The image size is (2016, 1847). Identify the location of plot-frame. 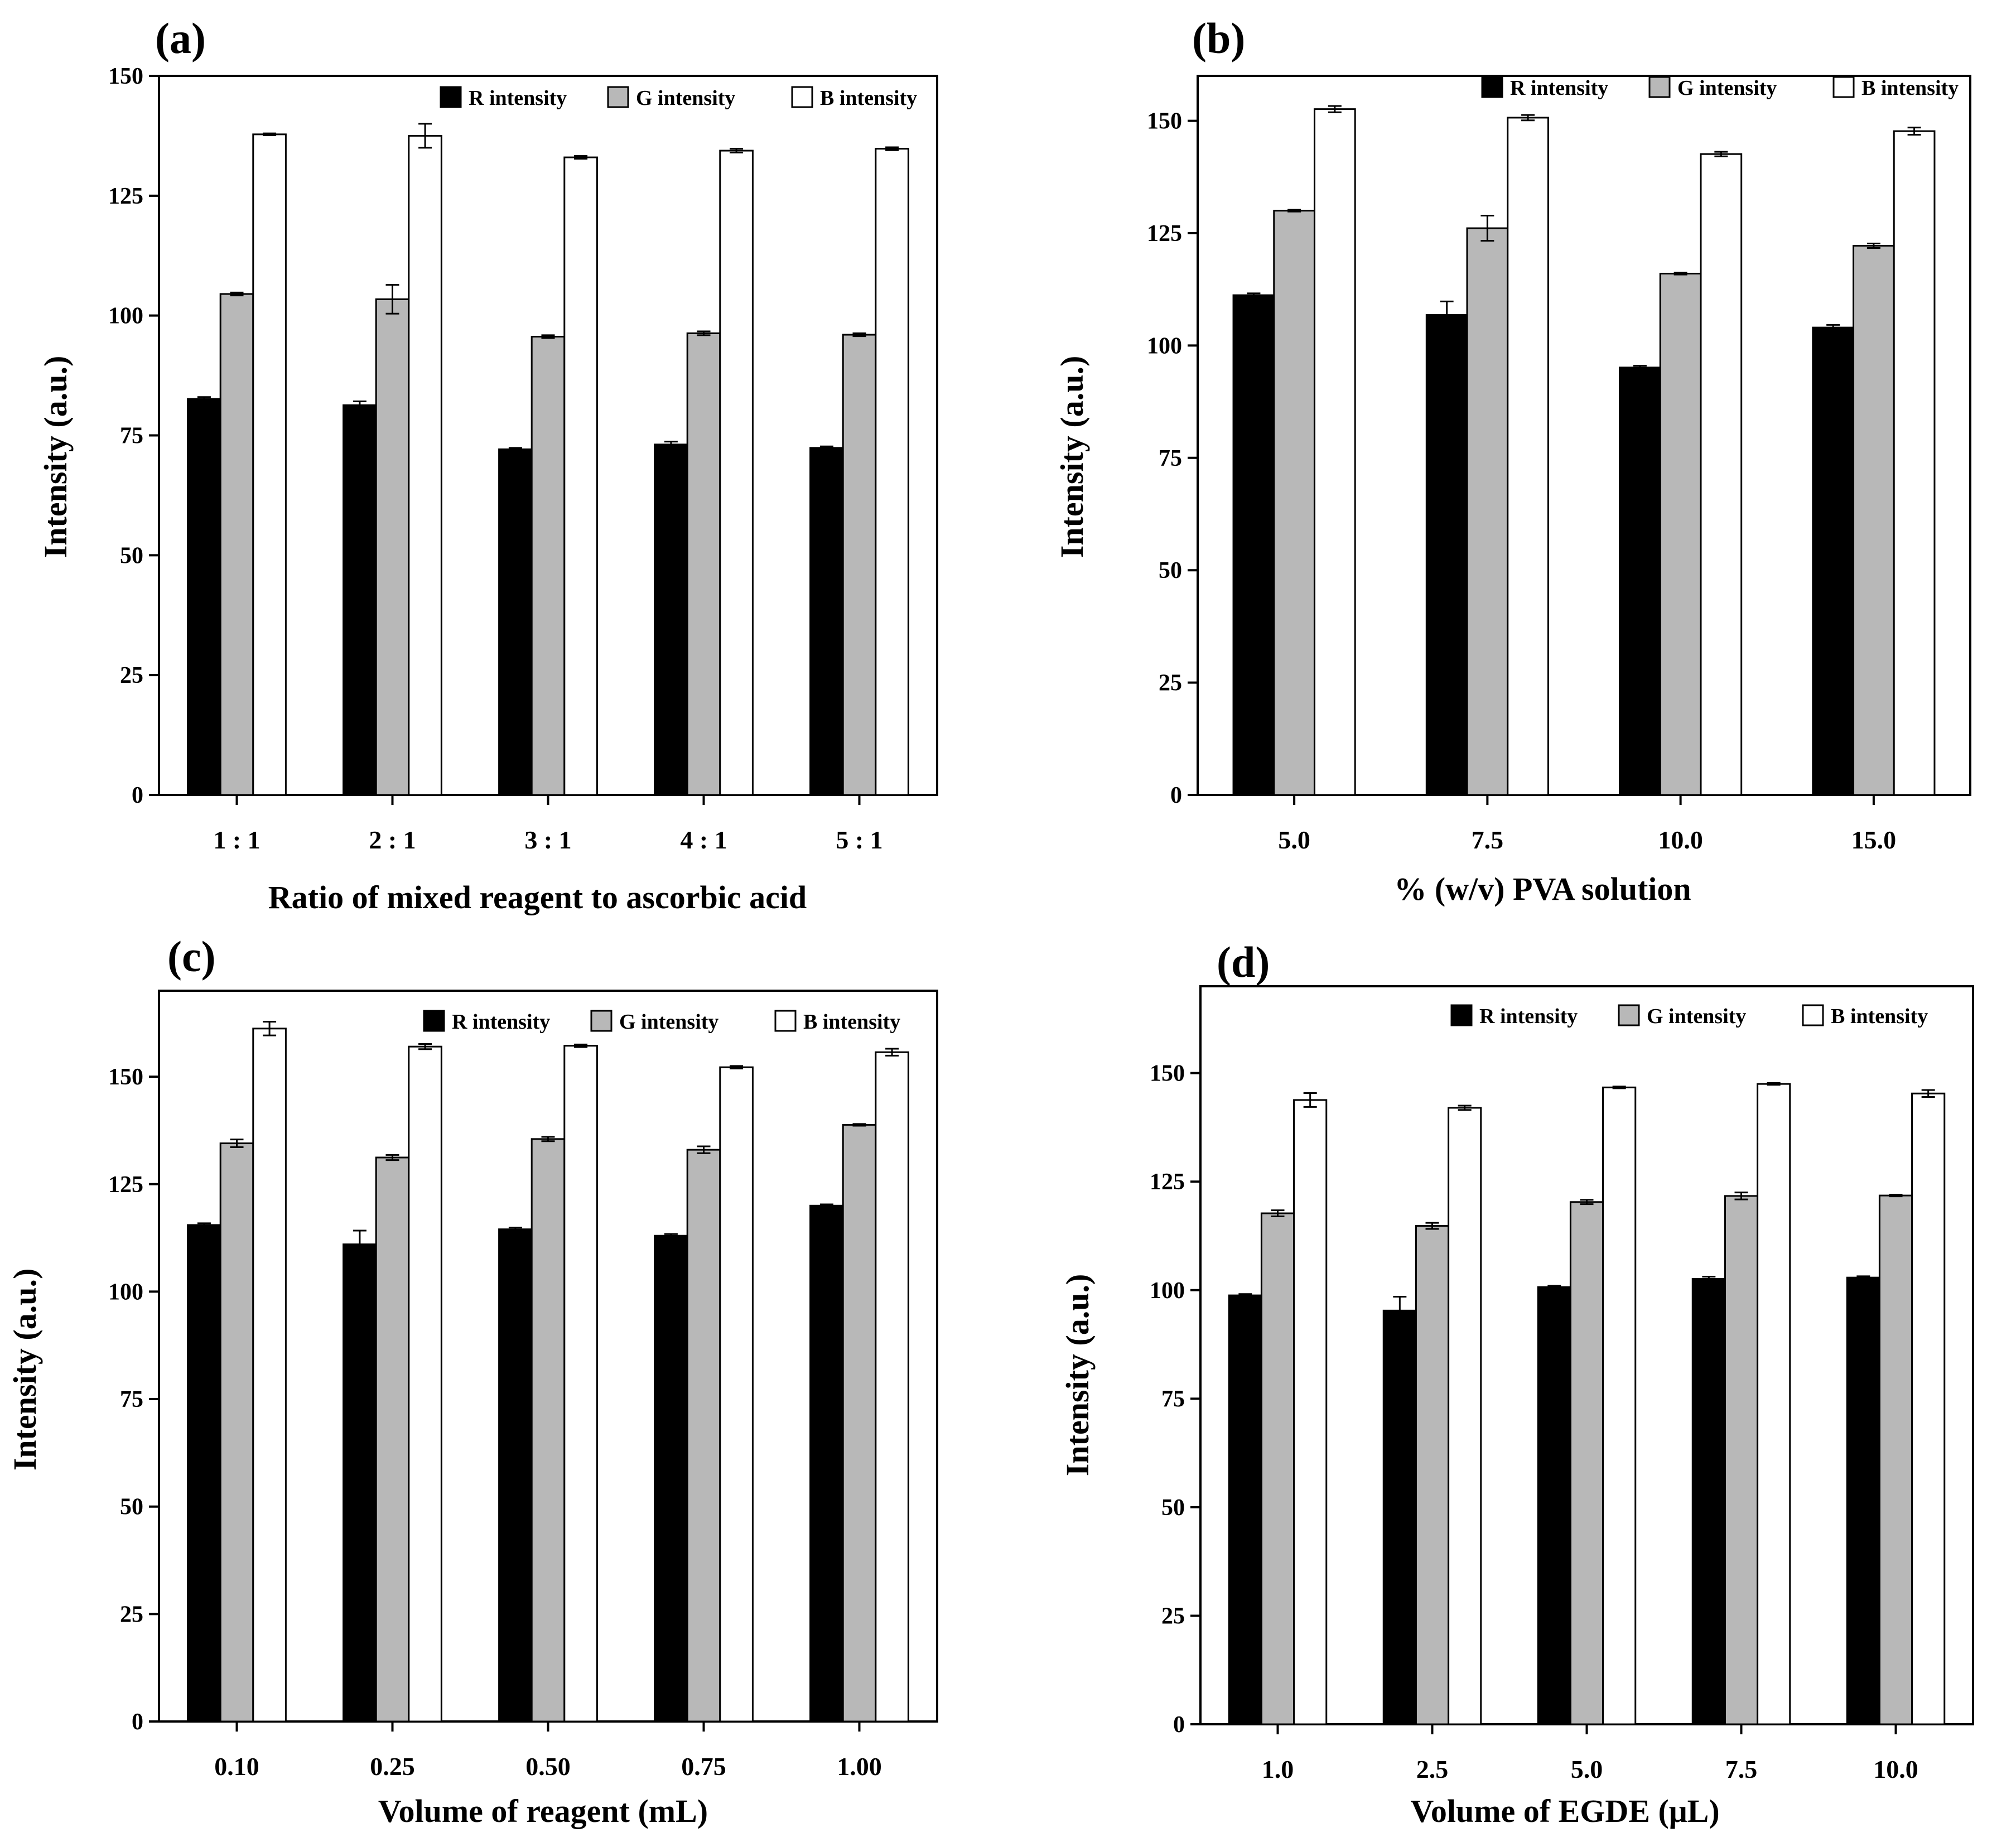
(1584, 435).